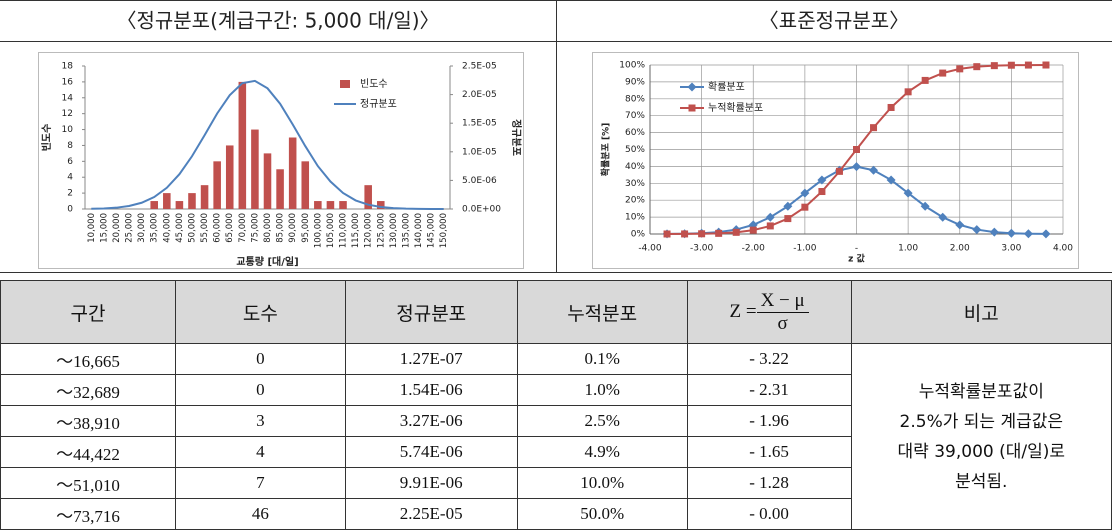 Image resolution: width=1112 pixels, height=530 pixels. Describe the element at coordinates (431, 483) in the screenshot. I see `table-cell: 9.91E-06` at that location.